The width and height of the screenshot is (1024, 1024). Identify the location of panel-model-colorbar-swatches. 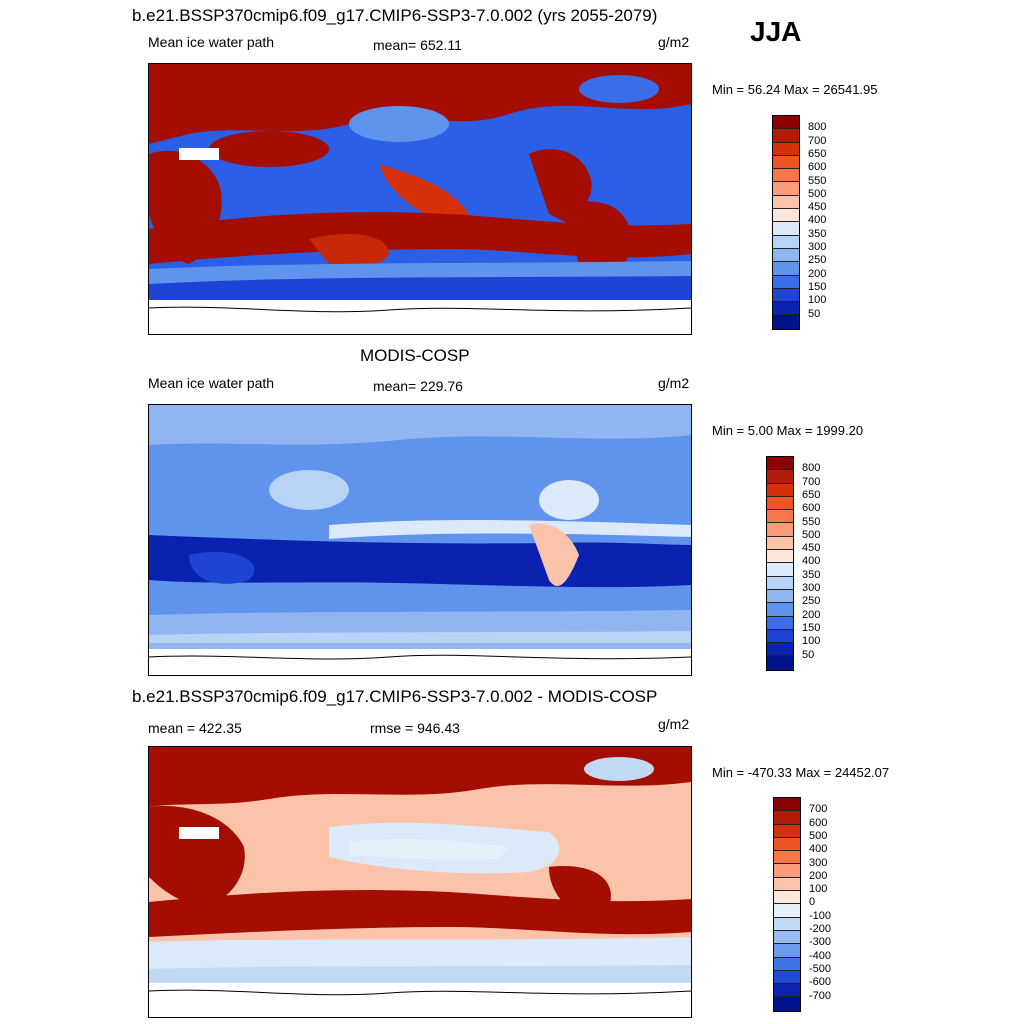
(786, 222).